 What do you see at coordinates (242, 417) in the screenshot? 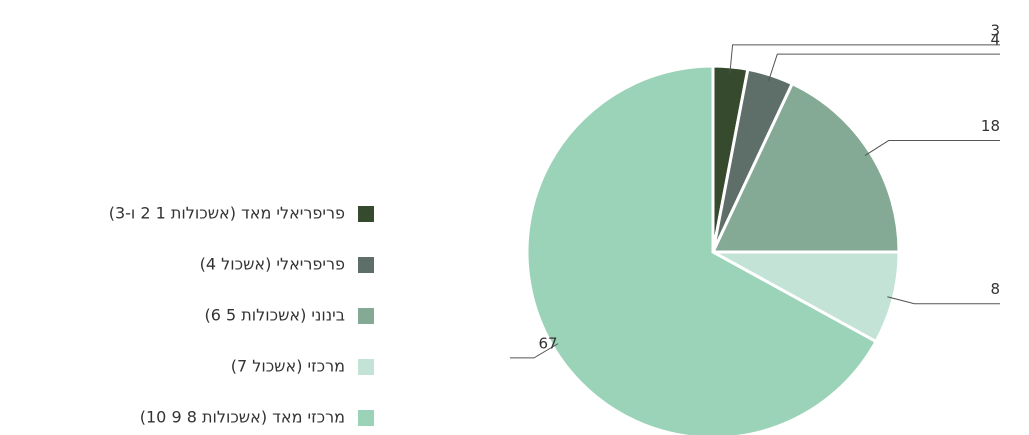
I see `legend-label: מרכזי מאד (אשכולות 8 9 10)` at bounding box center [242, 417].